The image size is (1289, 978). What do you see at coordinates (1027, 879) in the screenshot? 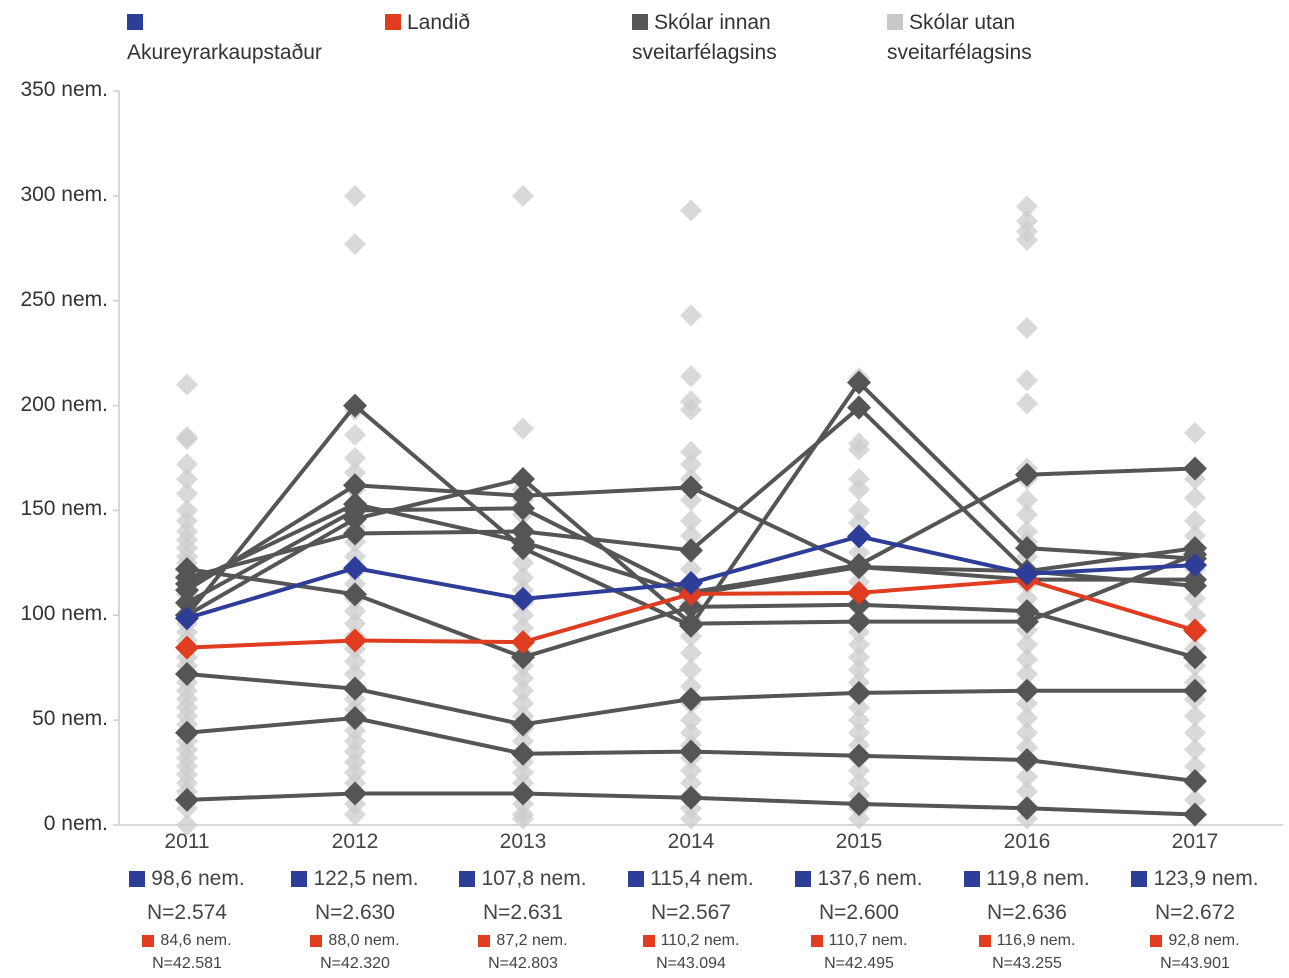
I see `akureyri-value-label: 119,8 nem.` at bounding box center [1027, 879].